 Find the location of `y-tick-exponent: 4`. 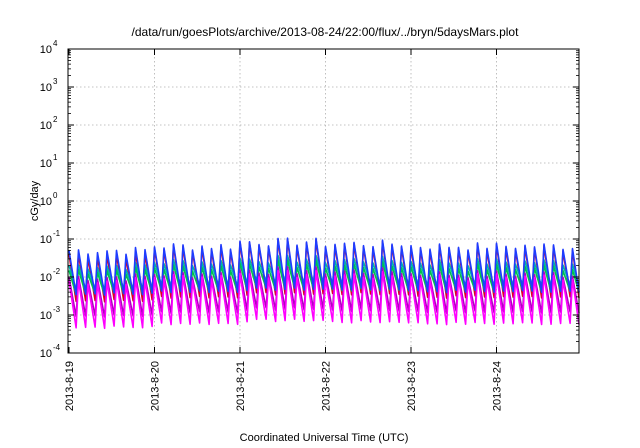

y-tick-exponent: 4 is located at coordinates (55, 43).